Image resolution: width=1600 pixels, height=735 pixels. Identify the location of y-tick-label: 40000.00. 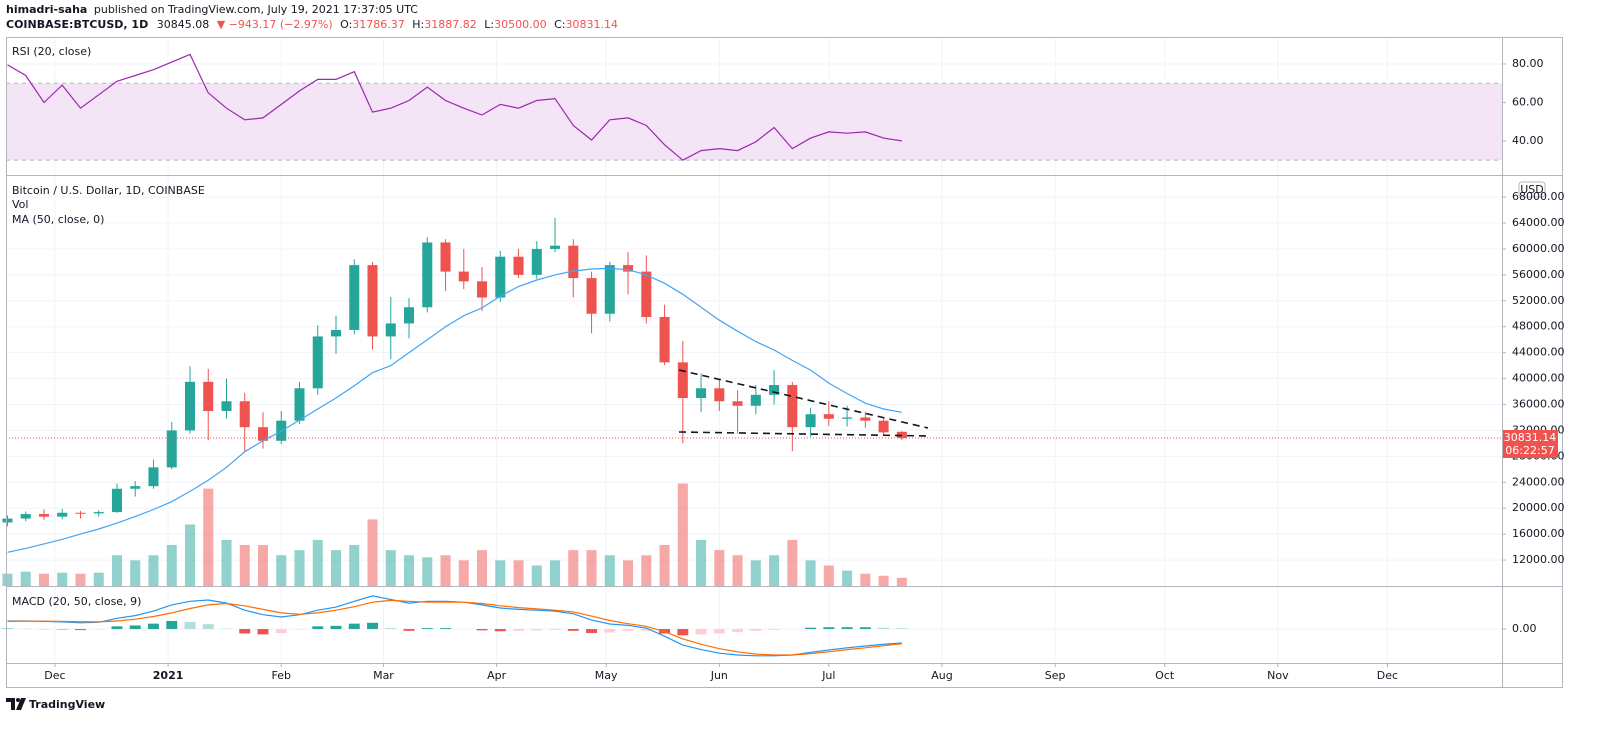
(1538, 378).